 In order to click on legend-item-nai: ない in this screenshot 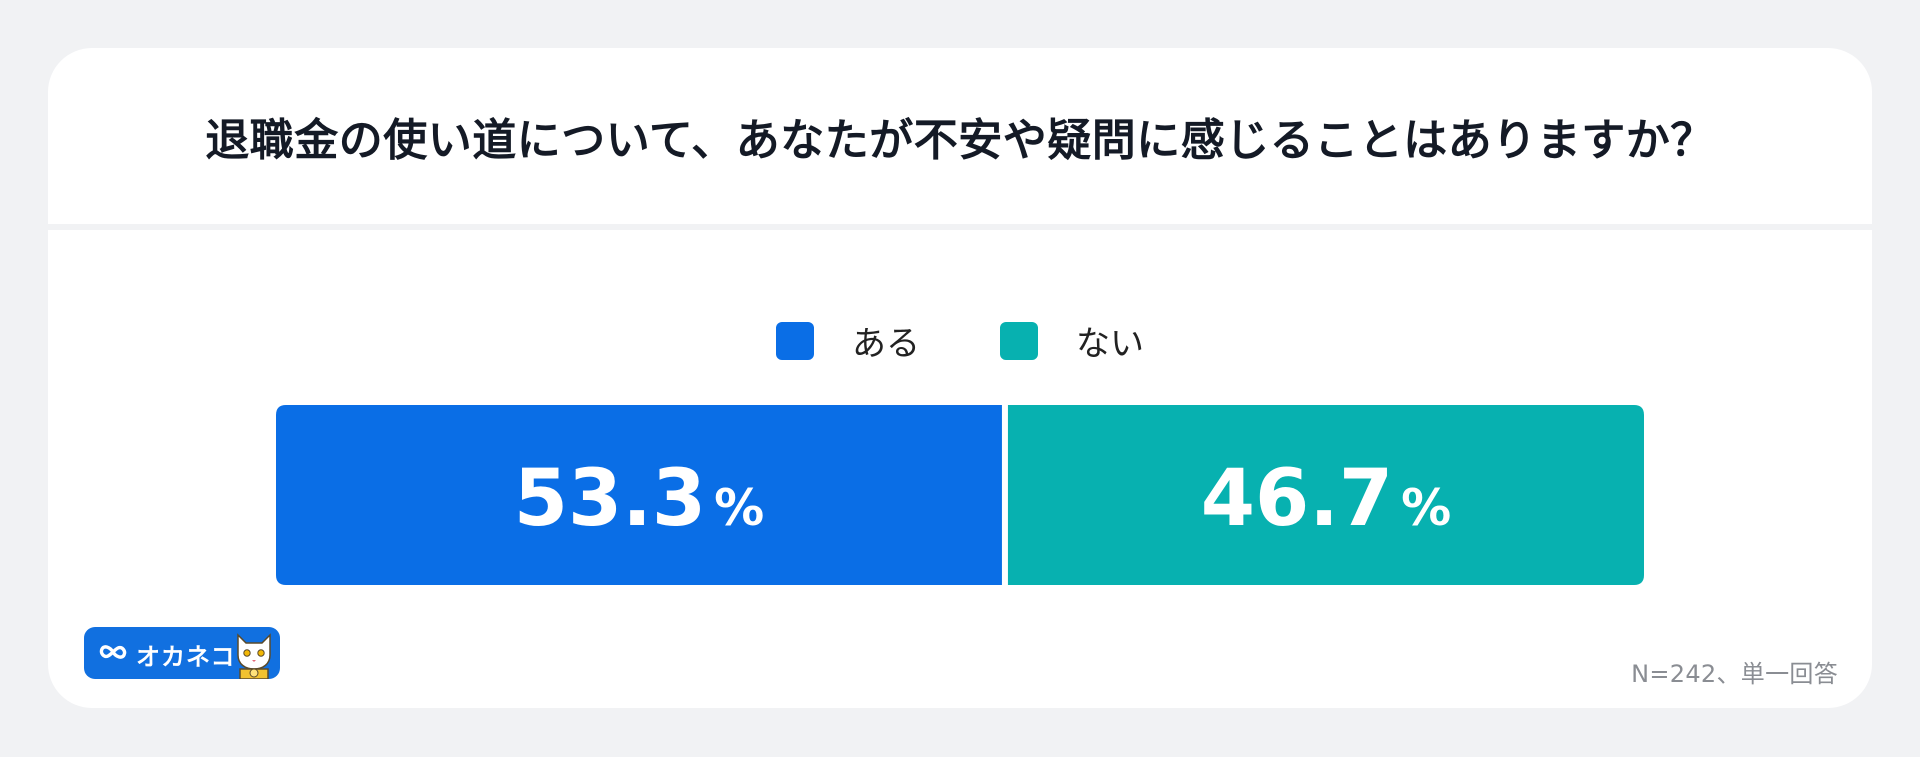, I will do `click(1072, 340)`.